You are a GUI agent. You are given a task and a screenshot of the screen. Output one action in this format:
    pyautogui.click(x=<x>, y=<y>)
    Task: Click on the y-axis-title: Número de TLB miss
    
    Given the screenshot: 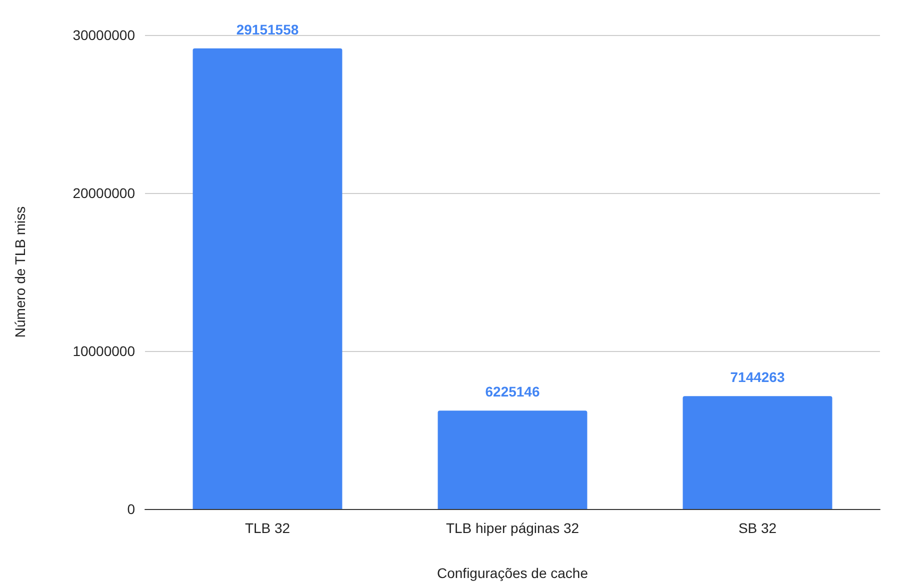 What is the action you would take?
    pyautogui.click(x=20, y=272)
    